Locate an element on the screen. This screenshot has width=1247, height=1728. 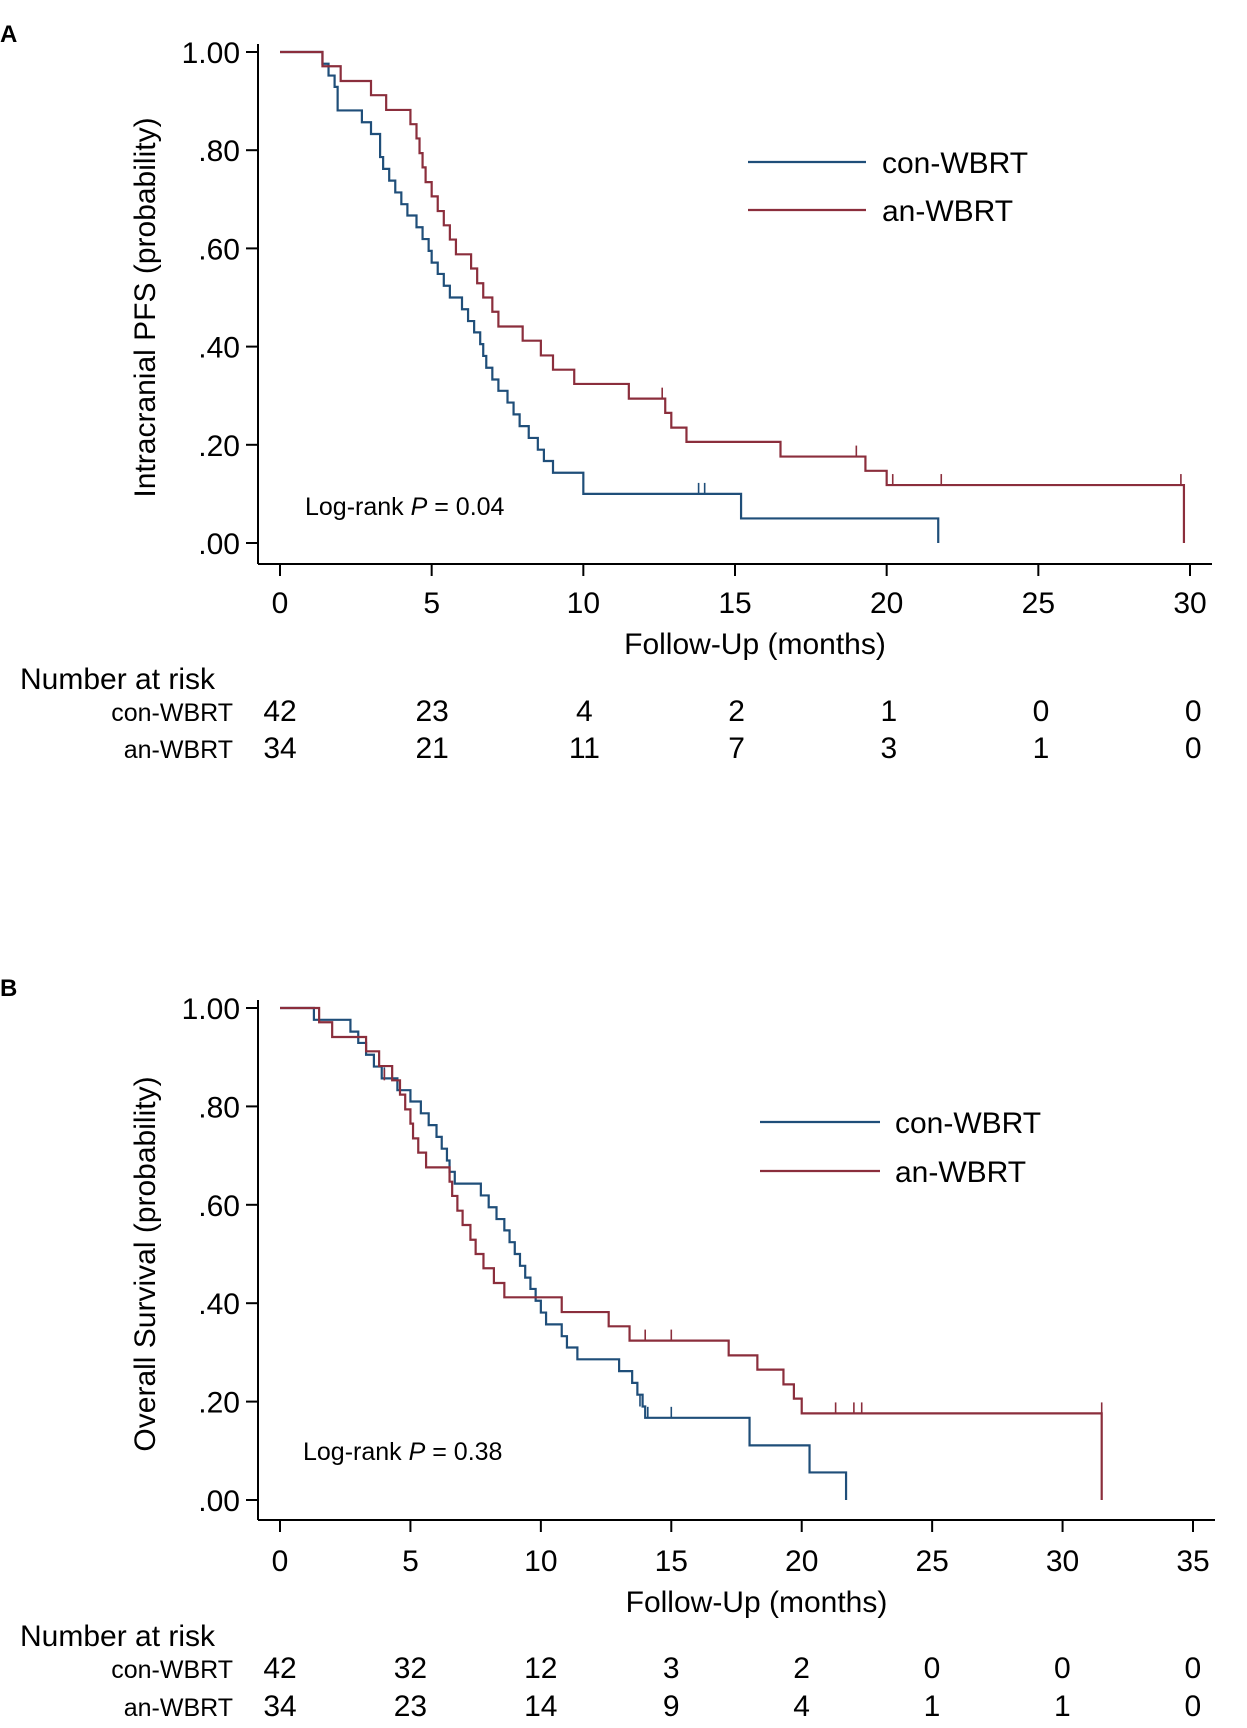
risk-count: 12 is located at coordinates (540, 1668).